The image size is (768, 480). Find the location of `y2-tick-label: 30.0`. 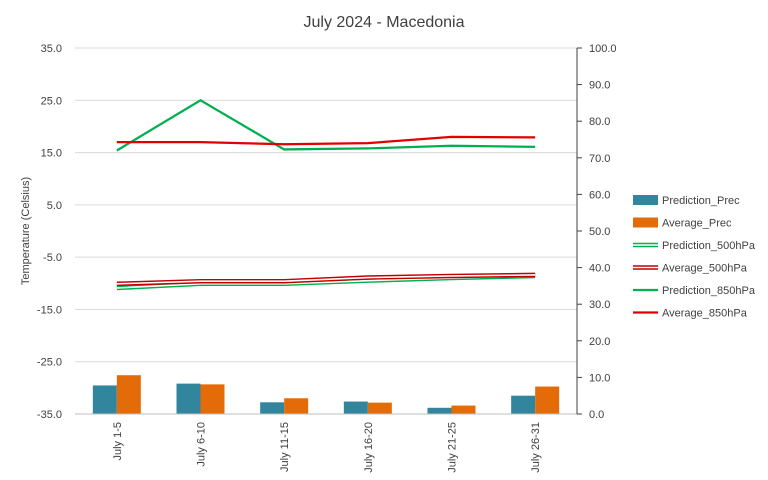

y2-tick-label: 30.0 is located at coordinates (599, 305).